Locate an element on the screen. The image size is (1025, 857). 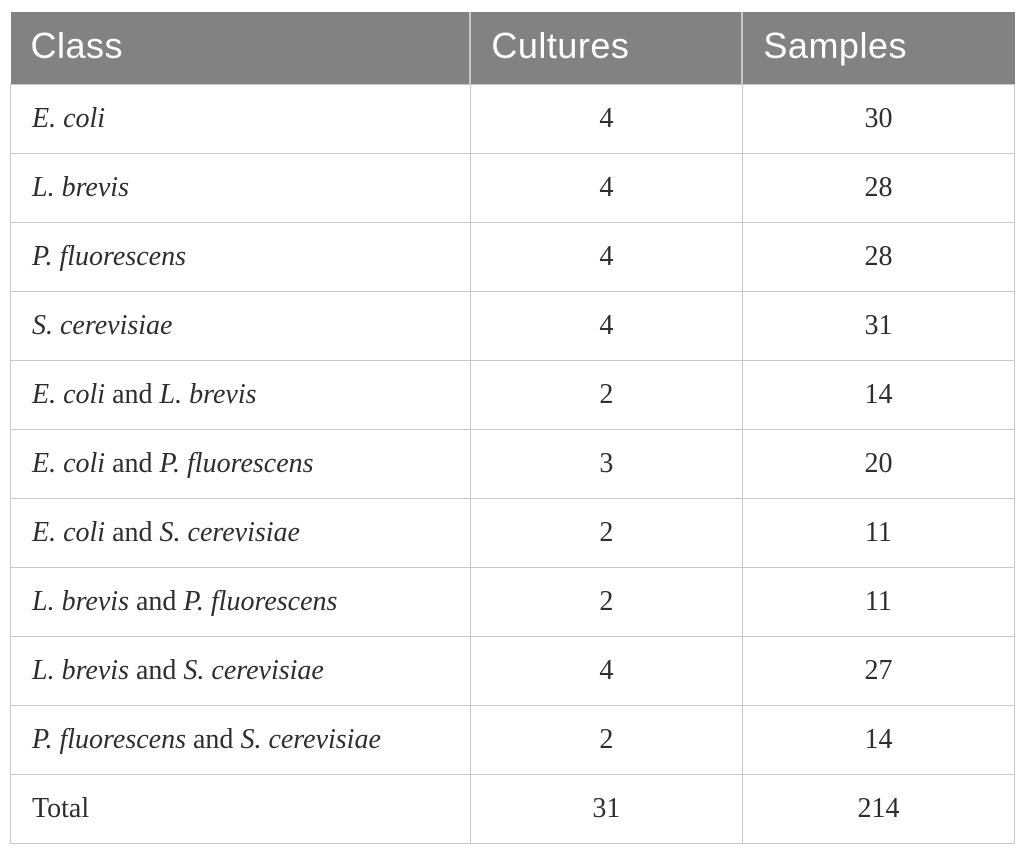
class-cell: E. coli and L. brevis is located at coordinates (240, 394).